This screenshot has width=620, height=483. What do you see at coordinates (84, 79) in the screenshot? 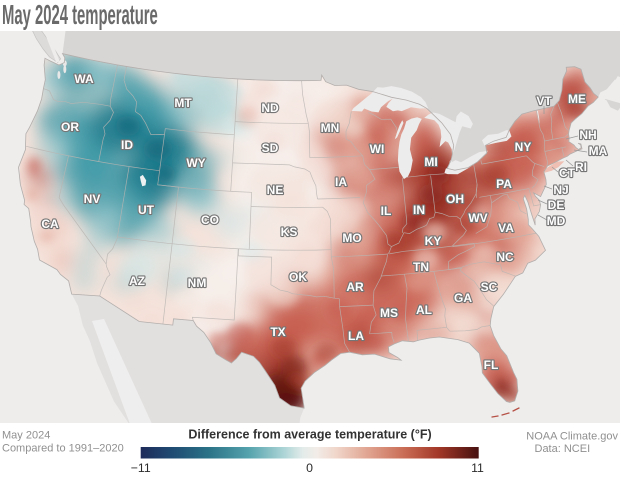
I see `svg-text: WA` at bounding box center [84, 79].